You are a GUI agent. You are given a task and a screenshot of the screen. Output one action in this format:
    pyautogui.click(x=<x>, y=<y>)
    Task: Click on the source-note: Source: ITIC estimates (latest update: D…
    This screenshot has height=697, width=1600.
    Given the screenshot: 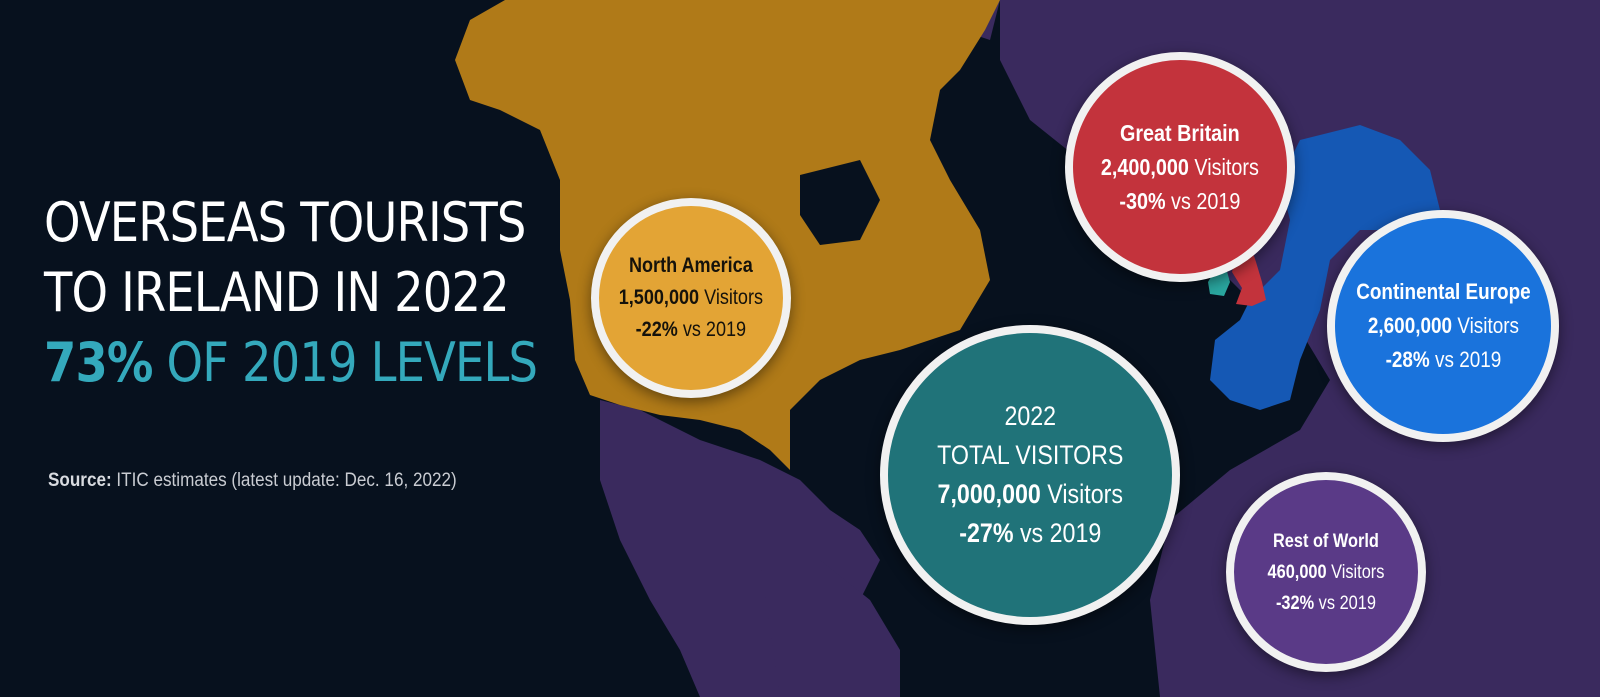 What is the action you would take?
    pyautogui.click(x=252, y=481)
    